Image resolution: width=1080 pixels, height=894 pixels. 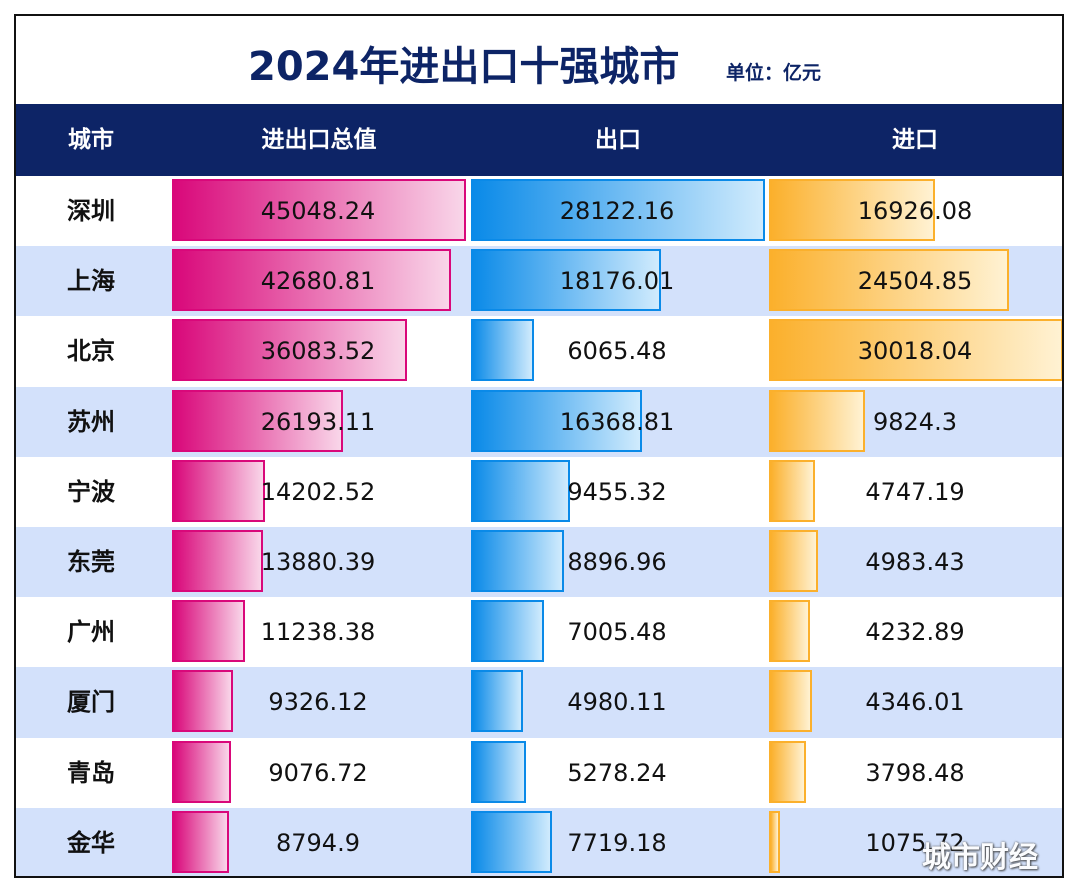 What do you see at coordinates (617, 772) in the screenshot?
I see `value-label-export: 5278.24` at bounding box center [617, 772].